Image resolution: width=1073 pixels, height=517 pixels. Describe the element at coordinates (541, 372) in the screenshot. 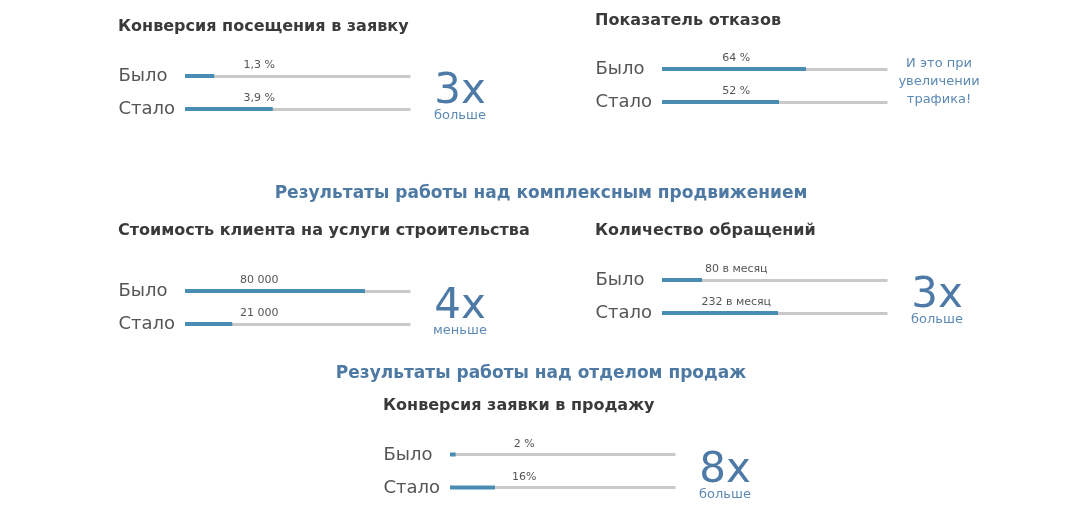

I see `text: Результаты работы над отделом продаж` at that location.